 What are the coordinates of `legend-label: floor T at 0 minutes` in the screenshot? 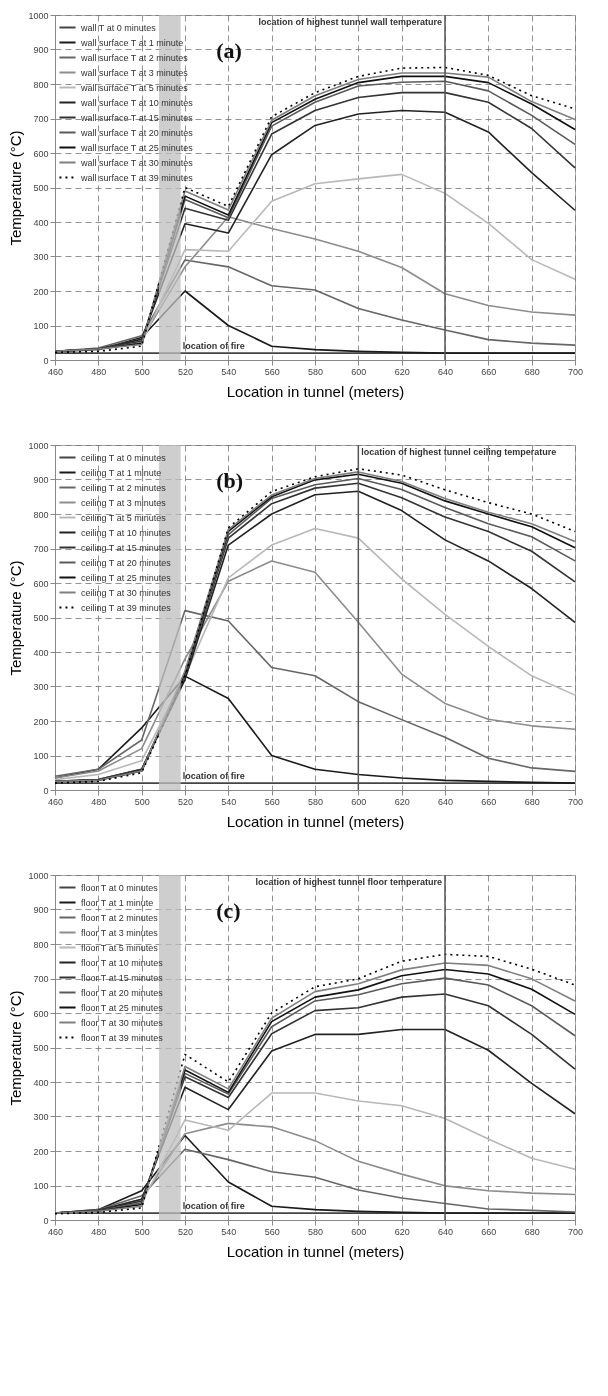 It's located at (120, 887).